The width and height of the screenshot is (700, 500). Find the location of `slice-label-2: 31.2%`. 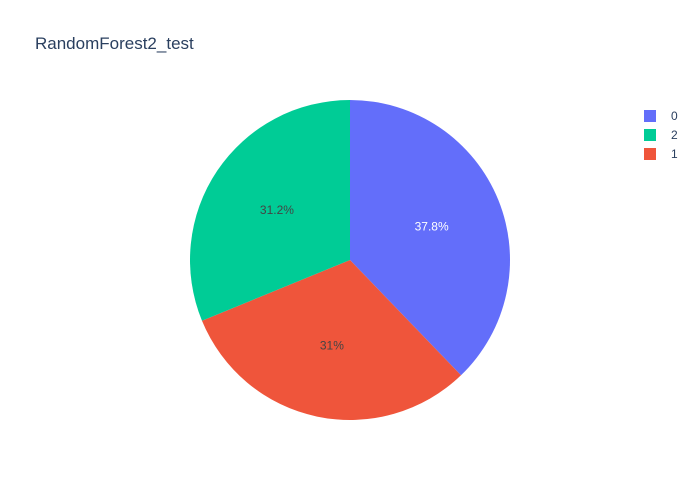

slice-label-2: 31.2% is located at coordinates (277, 210).